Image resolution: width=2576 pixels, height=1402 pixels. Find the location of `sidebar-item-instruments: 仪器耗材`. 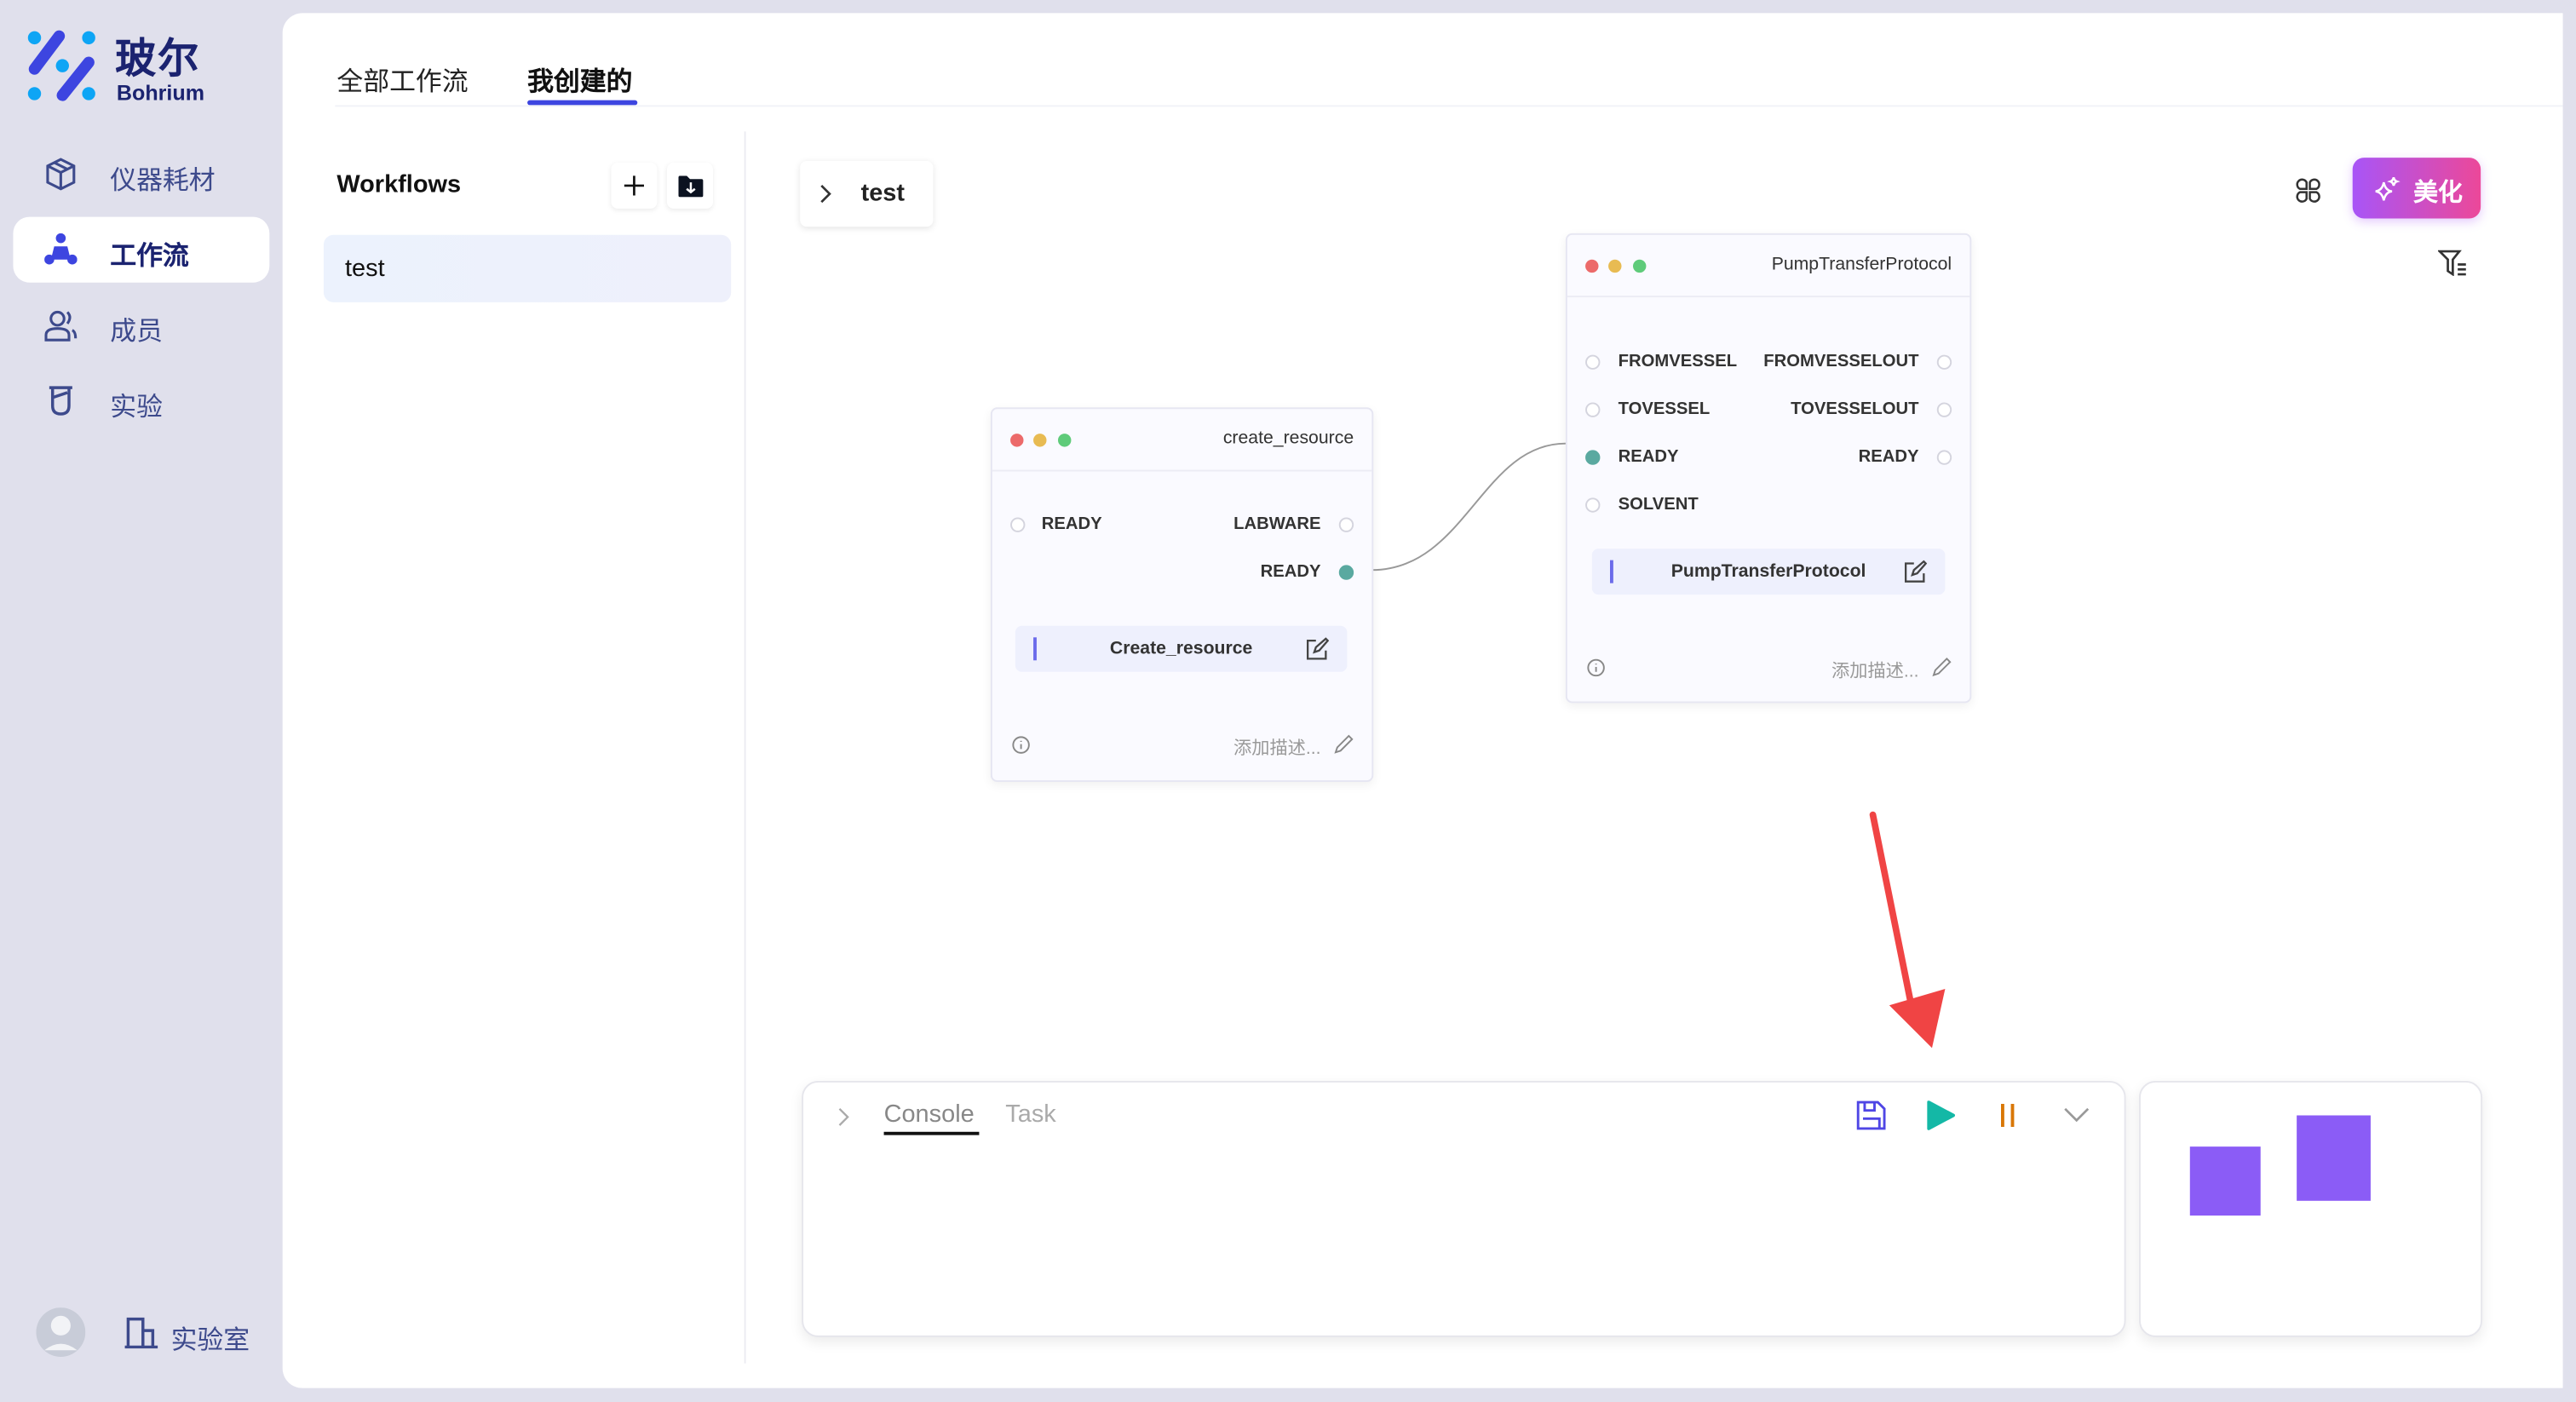

sidebar-item-instruments: 仪器耗材 is located at coordinates (141, 174).